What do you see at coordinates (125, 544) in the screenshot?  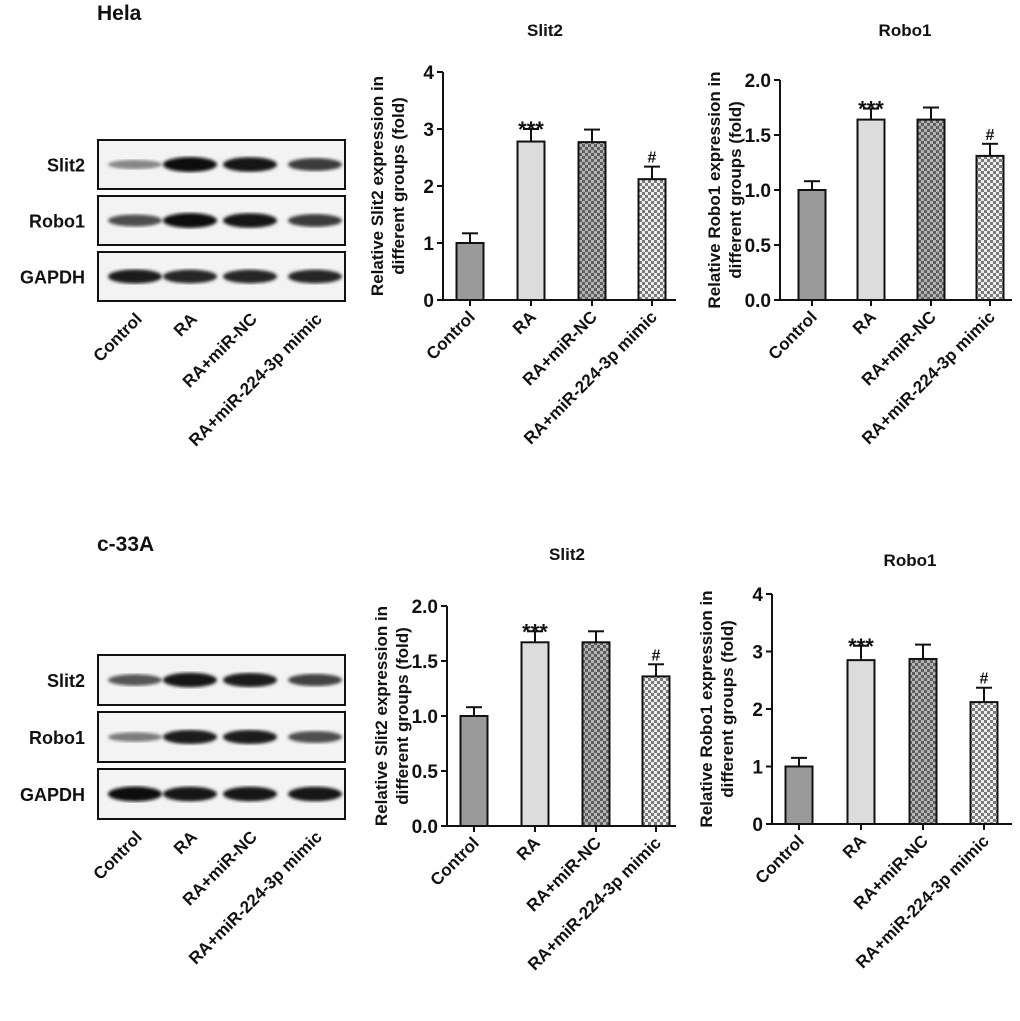 I see `panel-title-c33a: c-33A` at bounding box center [125, 544].